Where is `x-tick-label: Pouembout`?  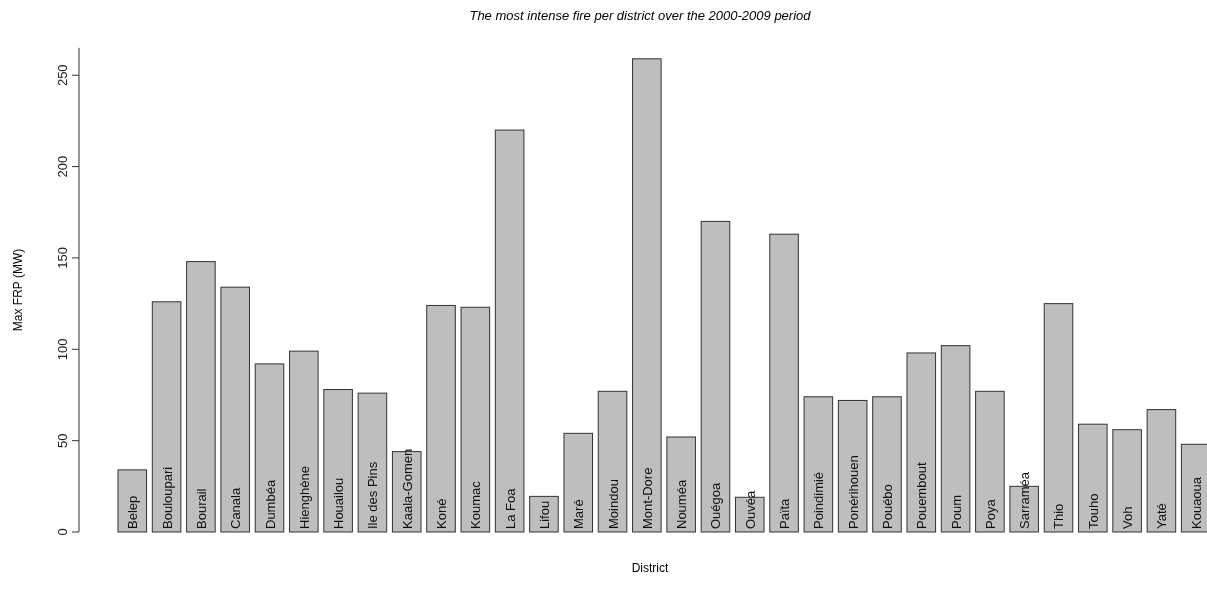
x-tick-label: Pouembout is located at coordinates (922, 495).